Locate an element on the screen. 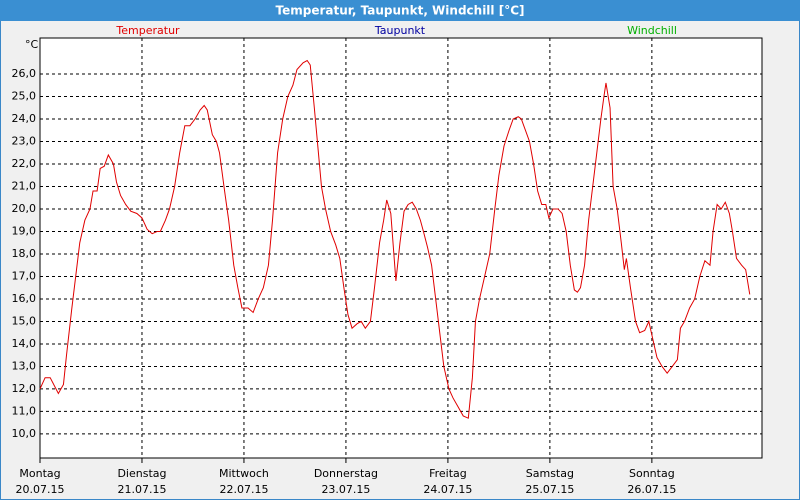 Image resolution: width=800 pixels, height=500 pixels. y-tick-label: 16,0 is located at coordinates (24, 298).